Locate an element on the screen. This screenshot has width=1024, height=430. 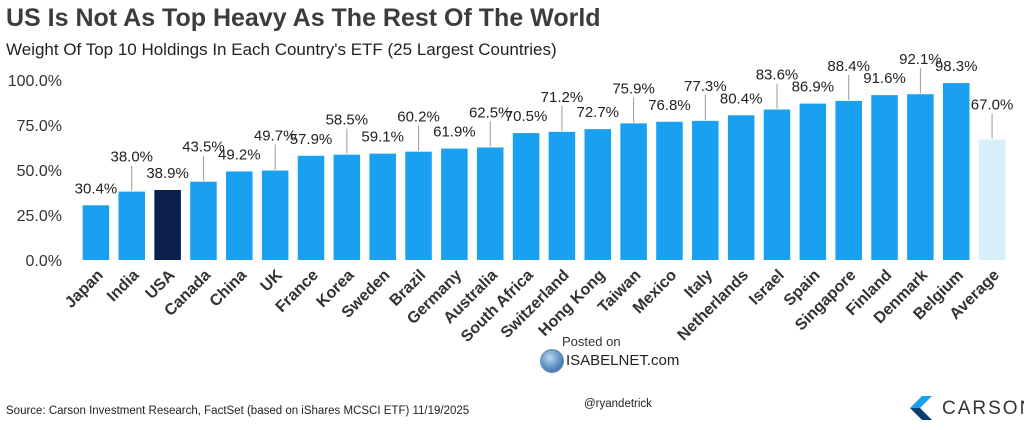
data-label: 76.8% is located at coordinates (669, 105).